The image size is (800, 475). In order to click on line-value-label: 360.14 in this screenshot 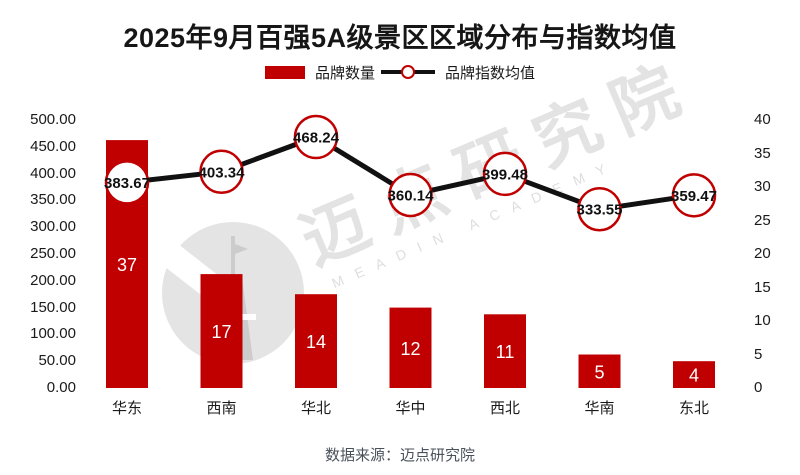, I will do `click(411, 195)`.